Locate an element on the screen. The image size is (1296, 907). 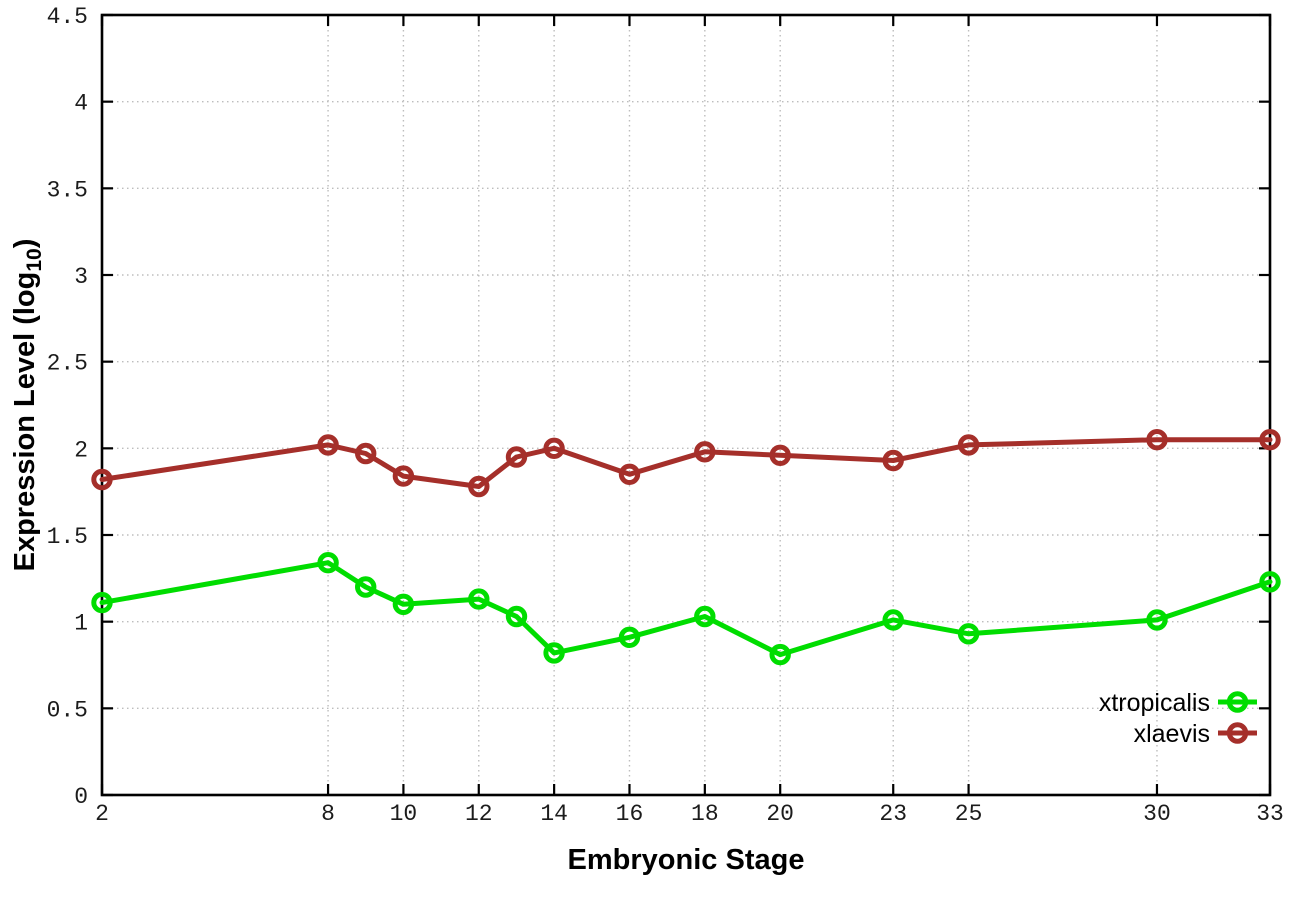
x-tick-label: 20 is located at coordinates (780, 814).